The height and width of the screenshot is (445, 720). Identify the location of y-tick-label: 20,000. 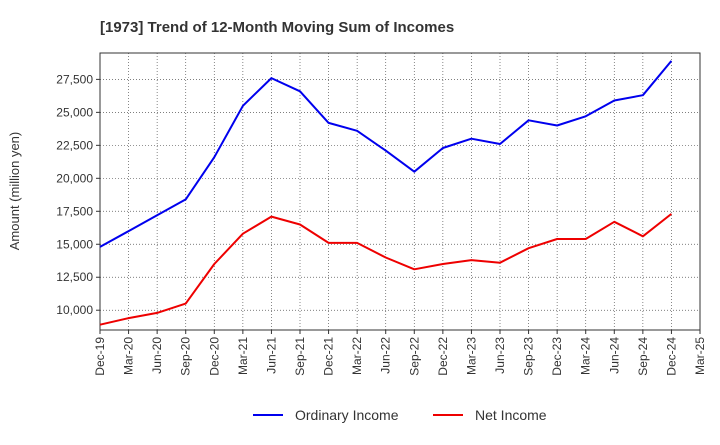
(74, 178).